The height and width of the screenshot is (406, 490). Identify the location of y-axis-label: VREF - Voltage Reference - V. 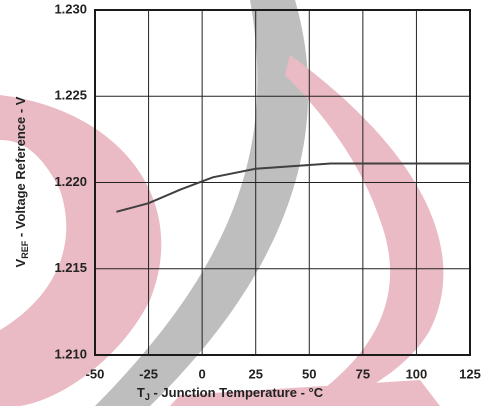
(21, 181).